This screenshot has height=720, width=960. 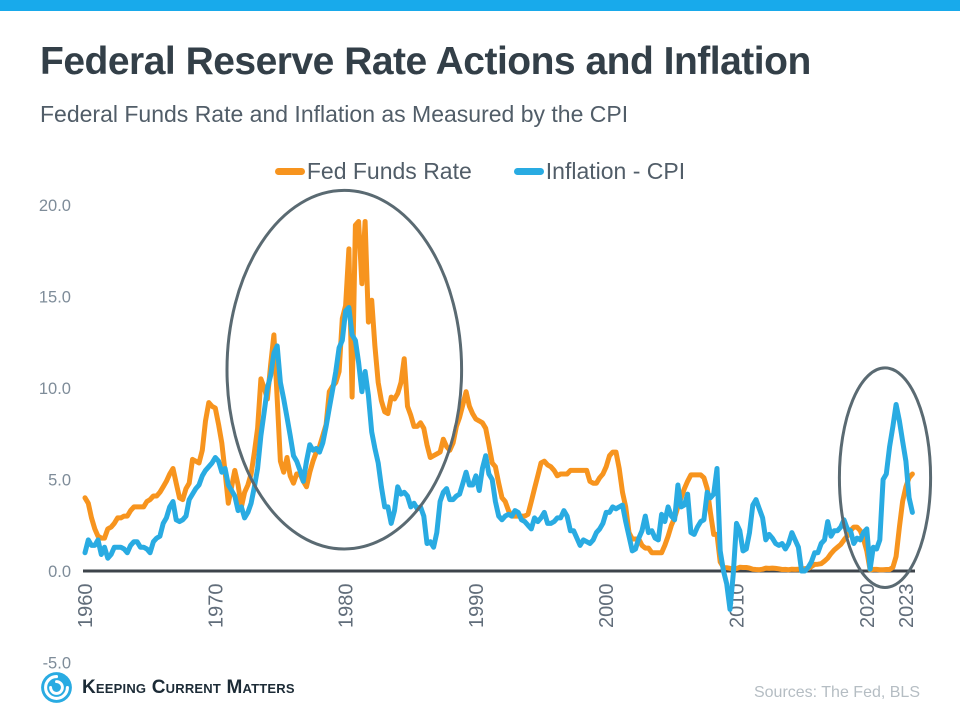 What do you see at coordinates (607, 606) in the screenshot?
I see `x-tick-label: 2000` at bounding box center [607, 606].